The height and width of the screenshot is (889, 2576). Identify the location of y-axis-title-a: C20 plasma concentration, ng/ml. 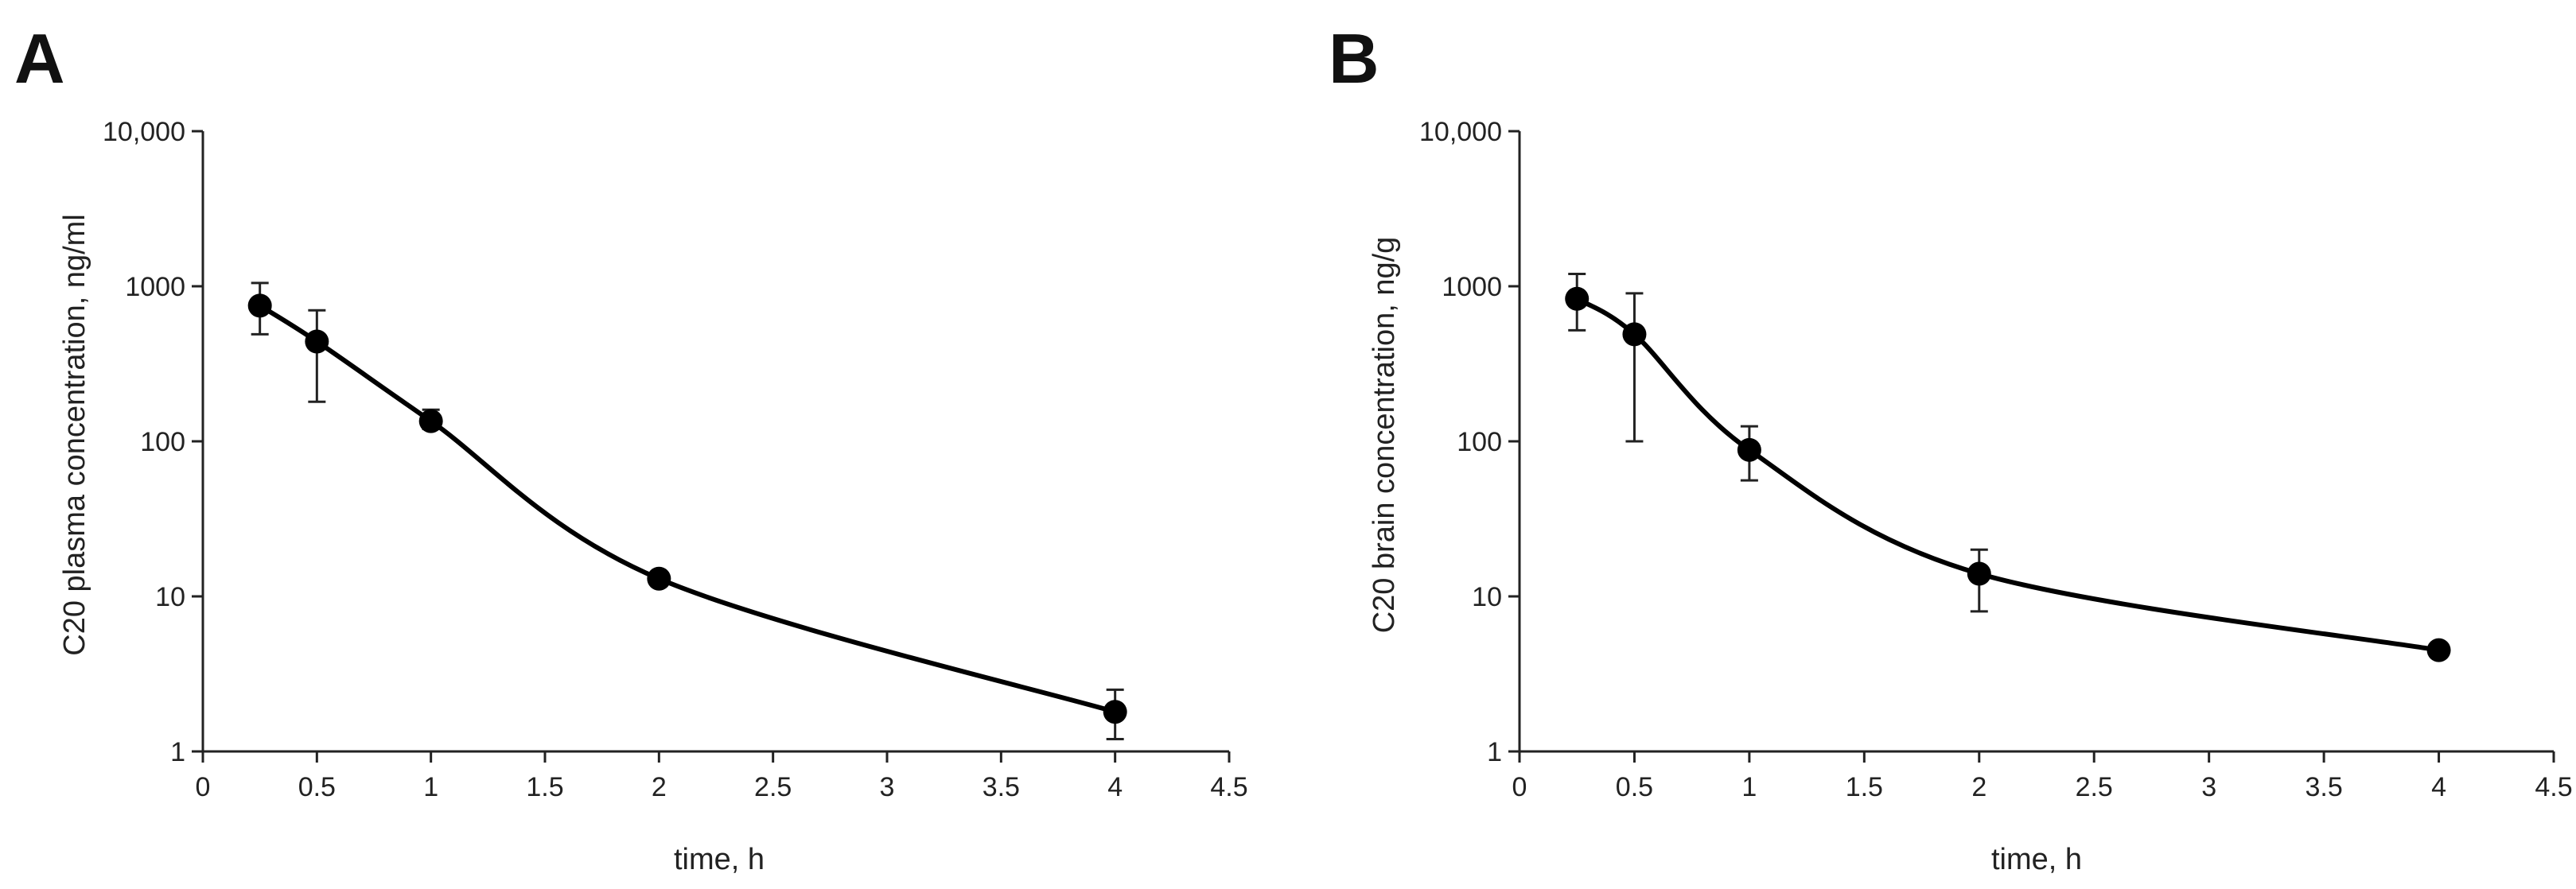
(75, 435).